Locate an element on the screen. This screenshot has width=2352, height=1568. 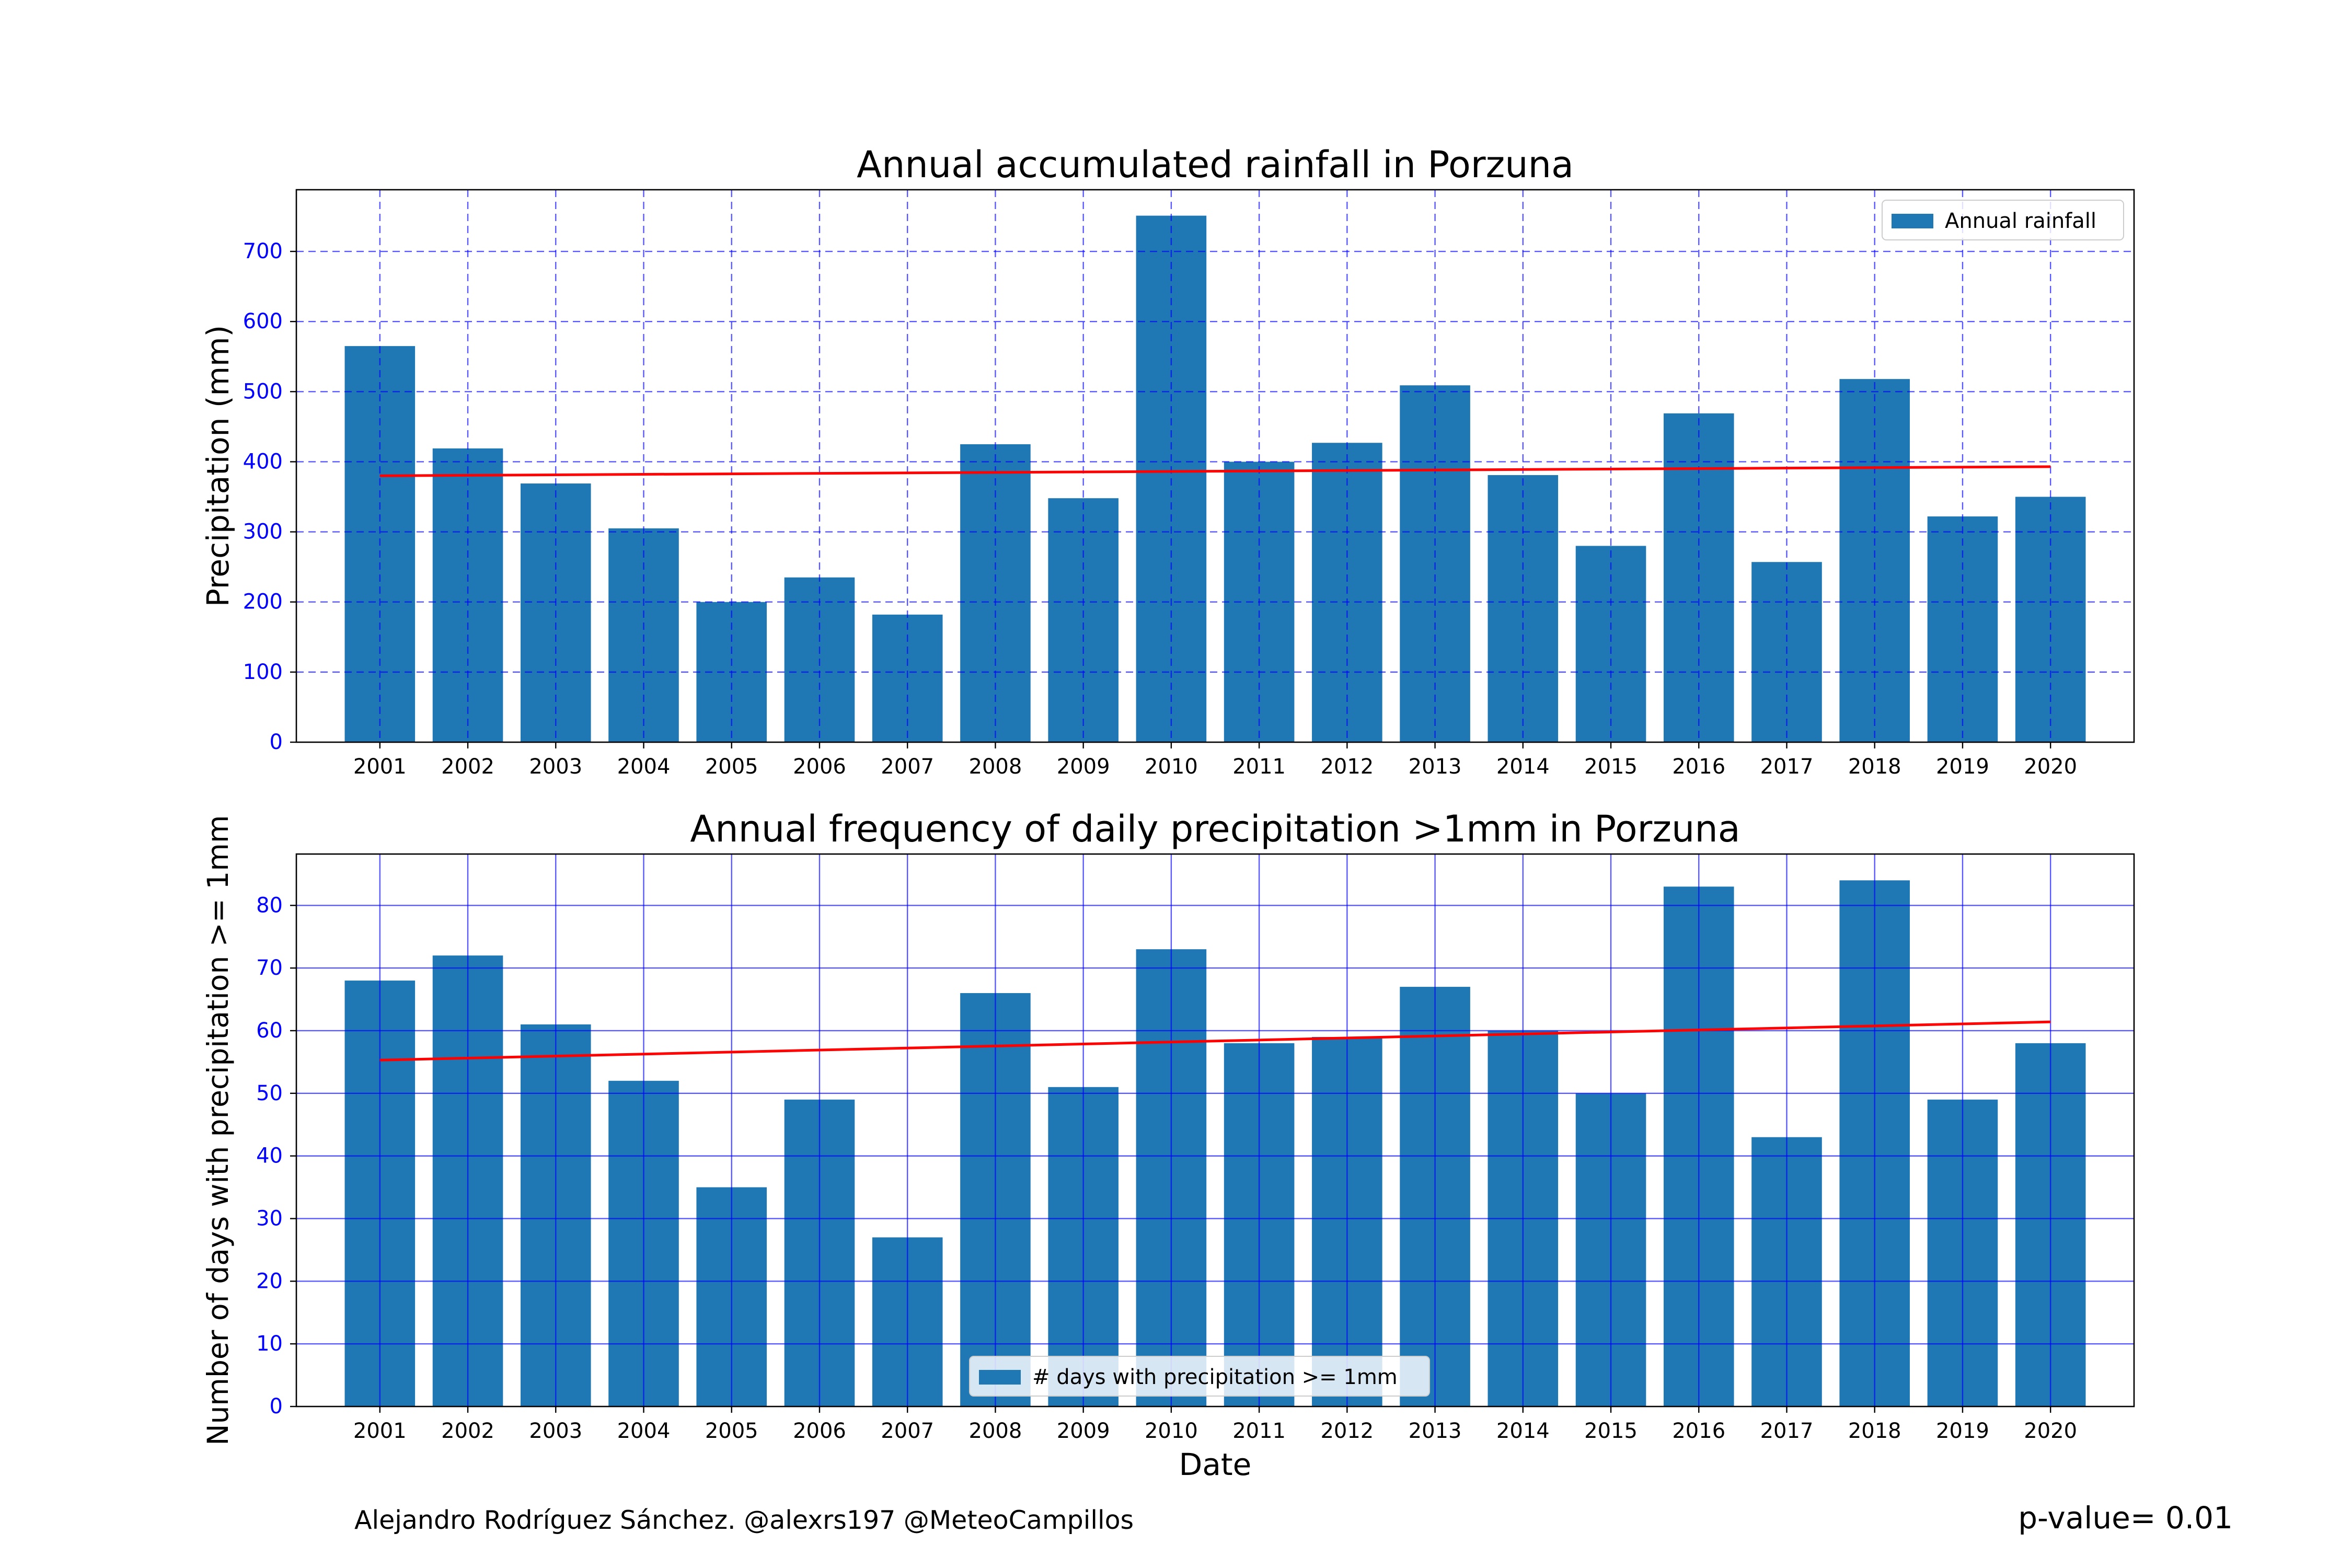
y-tick-label: 10 is located at coordinates (269, 1344).